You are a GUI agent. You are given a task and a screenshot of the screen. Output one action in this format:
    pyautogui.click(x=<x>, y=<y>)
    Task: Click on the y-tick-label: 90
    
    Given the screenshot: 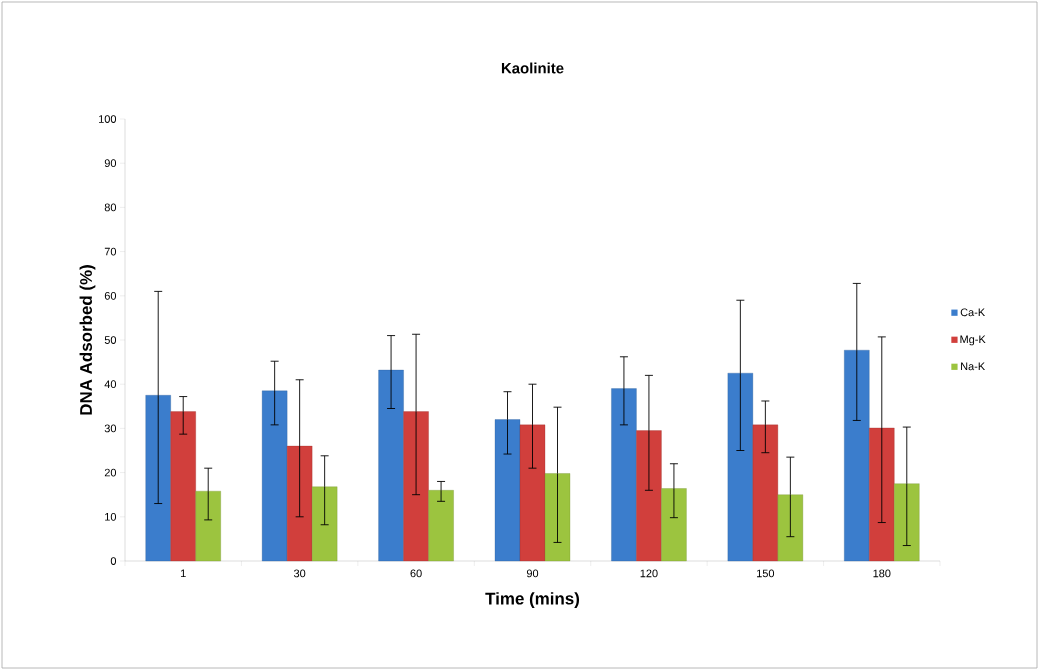 What is the action you would take?
    pyautogui.click(x=110, y=163)
    